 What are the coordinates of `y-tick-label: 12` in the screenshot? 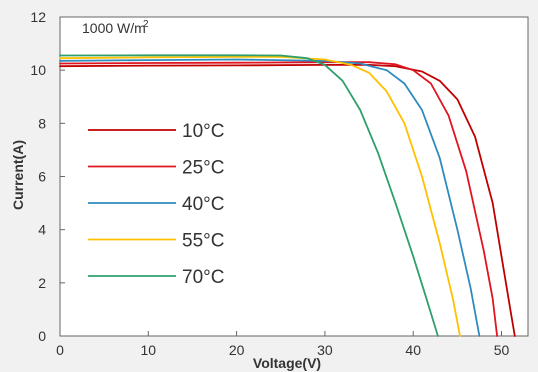 It's located at (38, 17).